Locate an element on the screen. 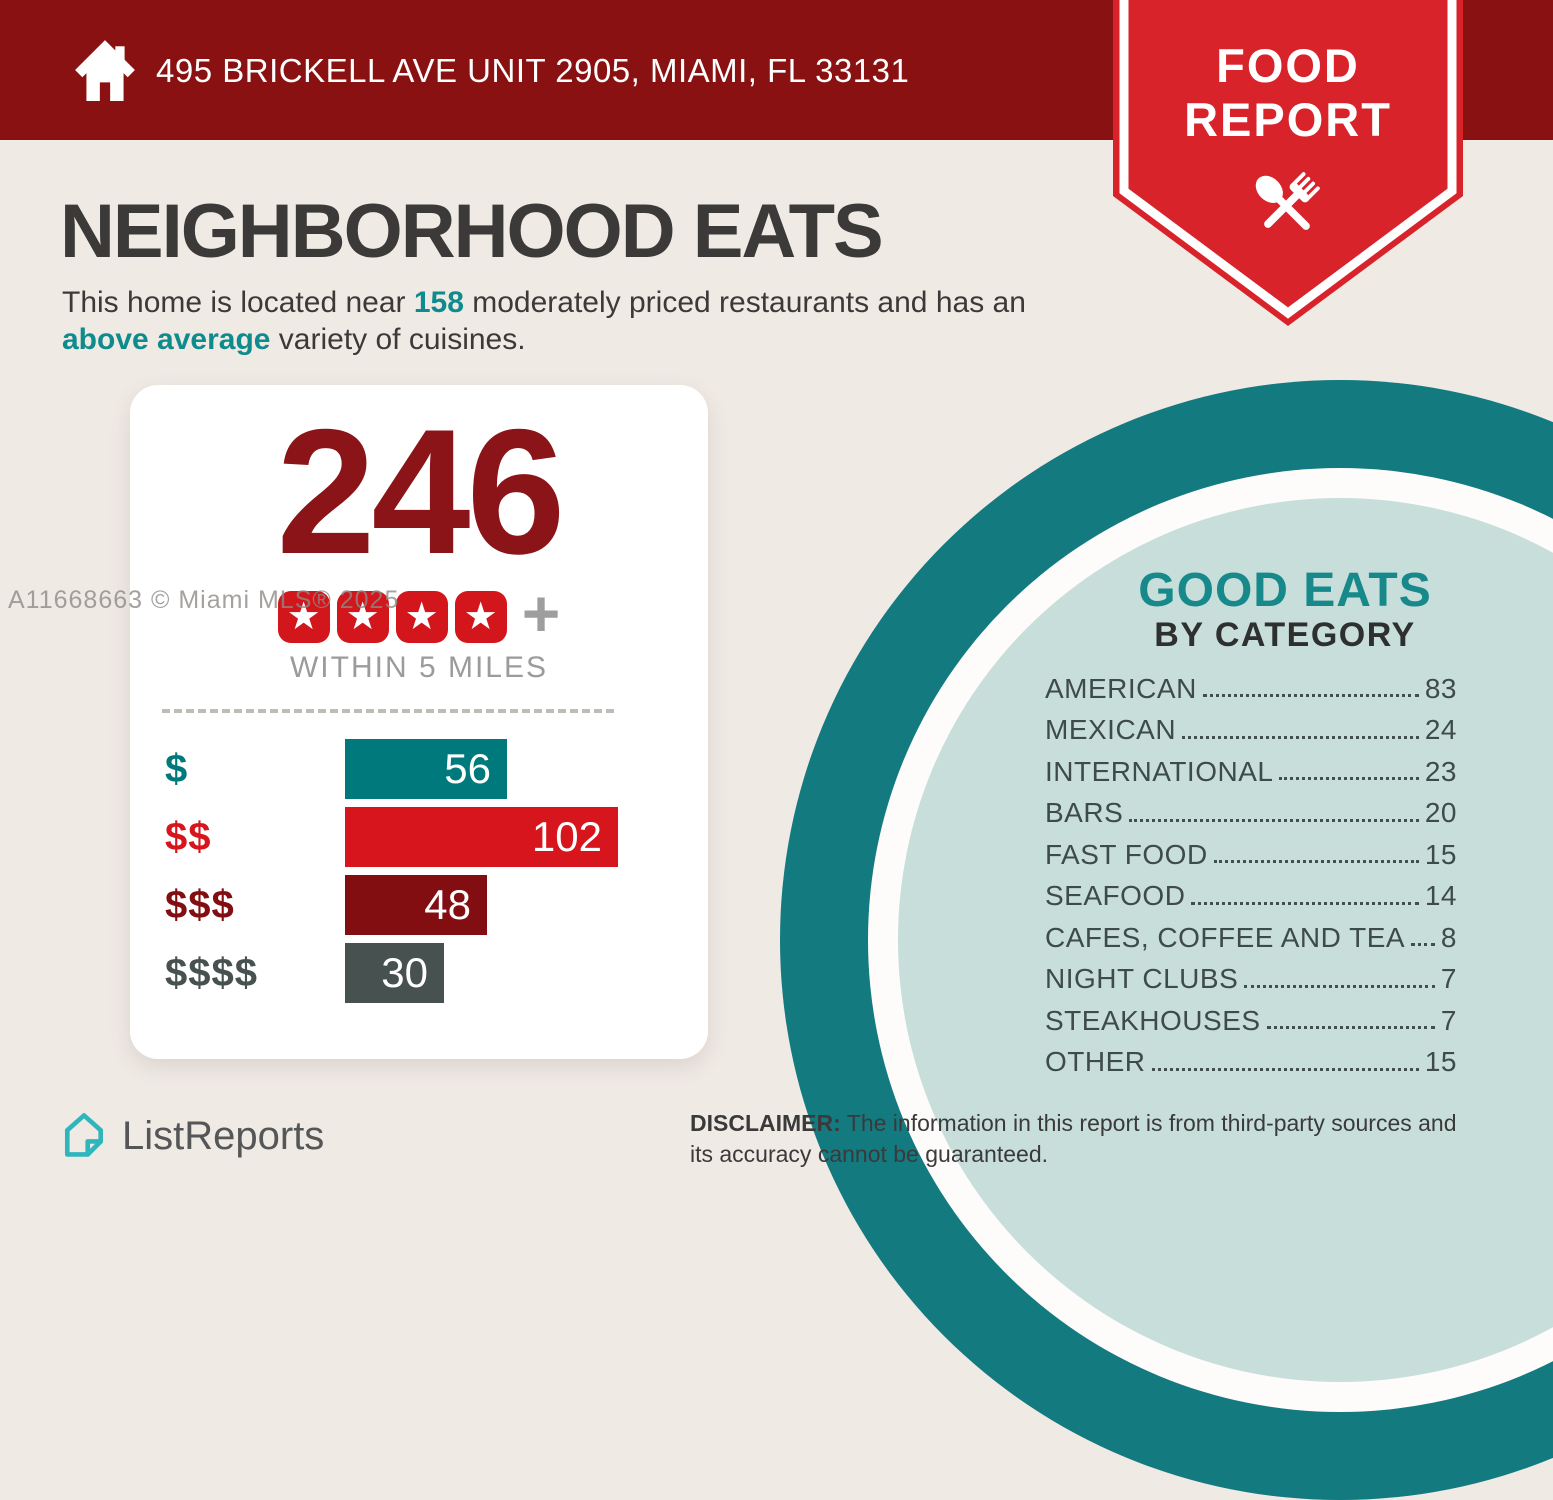 Image resolution: width=1553 pixels, height=1500 pixels. category-count: 83 is located at coordinates (1440, 688).